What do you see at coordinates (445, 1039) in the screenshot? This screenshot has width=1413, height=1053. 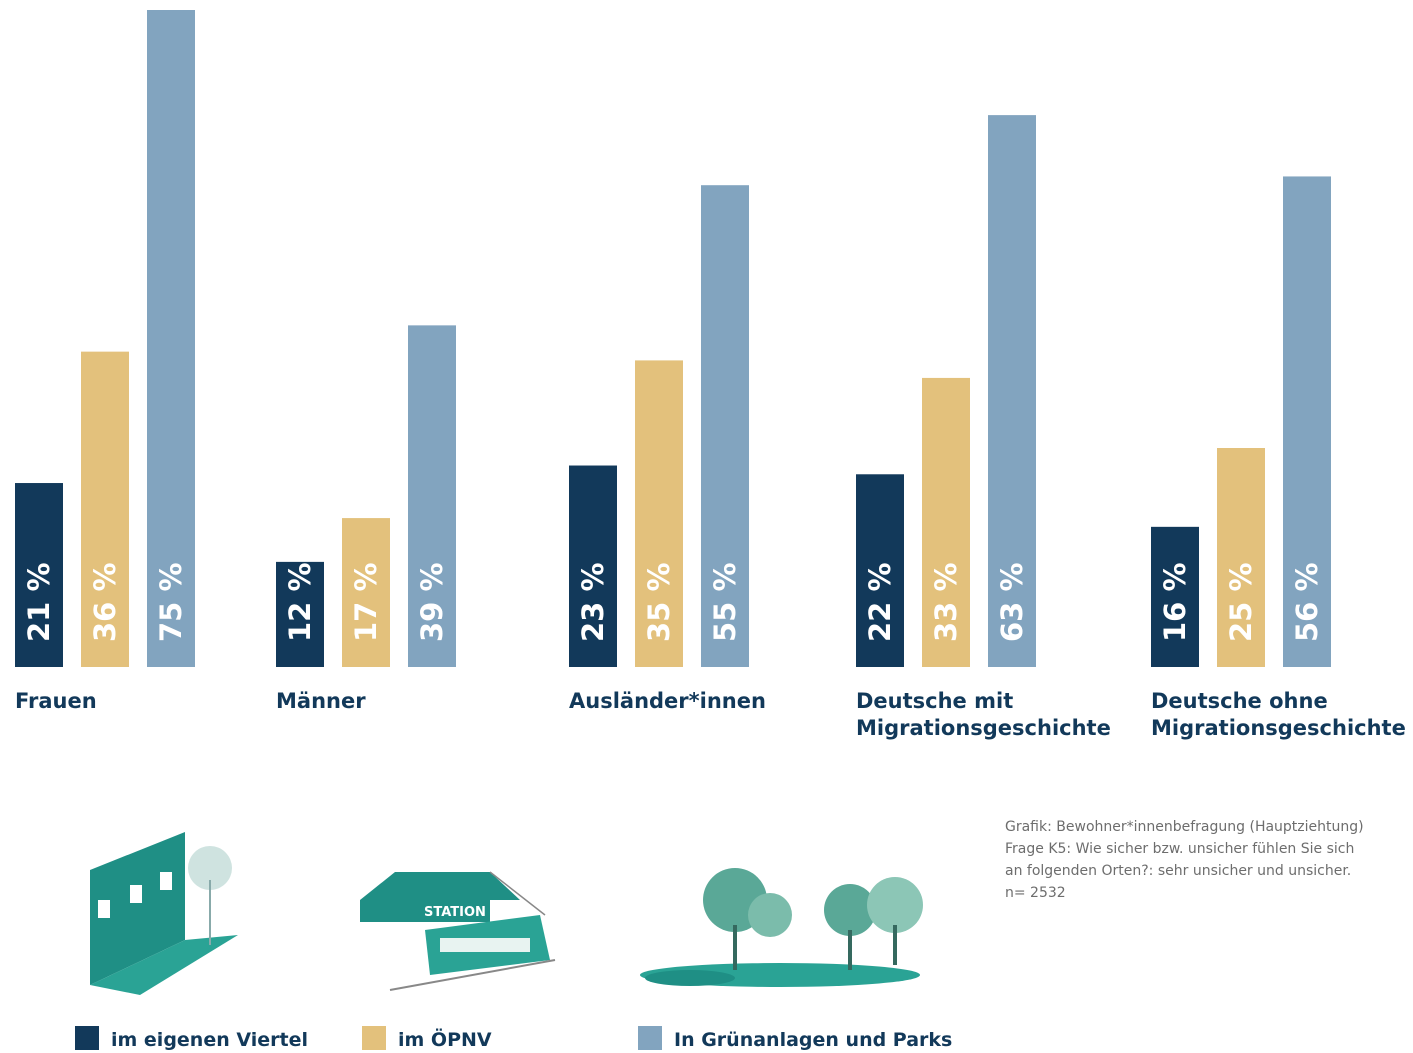 I see `legend-label: im ÖPNV` at bounding box center [445, 1039].